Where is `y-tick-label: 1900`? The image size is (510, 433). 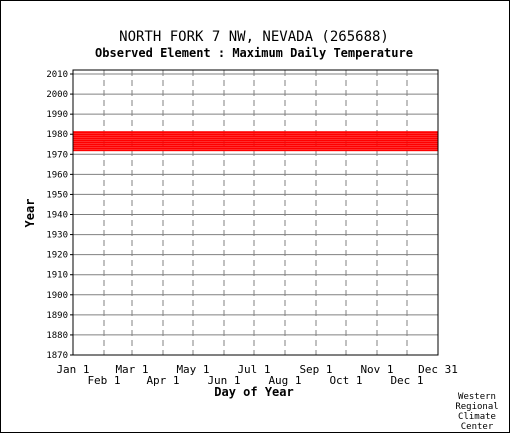
y-tick-label: 1900 is located at coordinates (57, 296).